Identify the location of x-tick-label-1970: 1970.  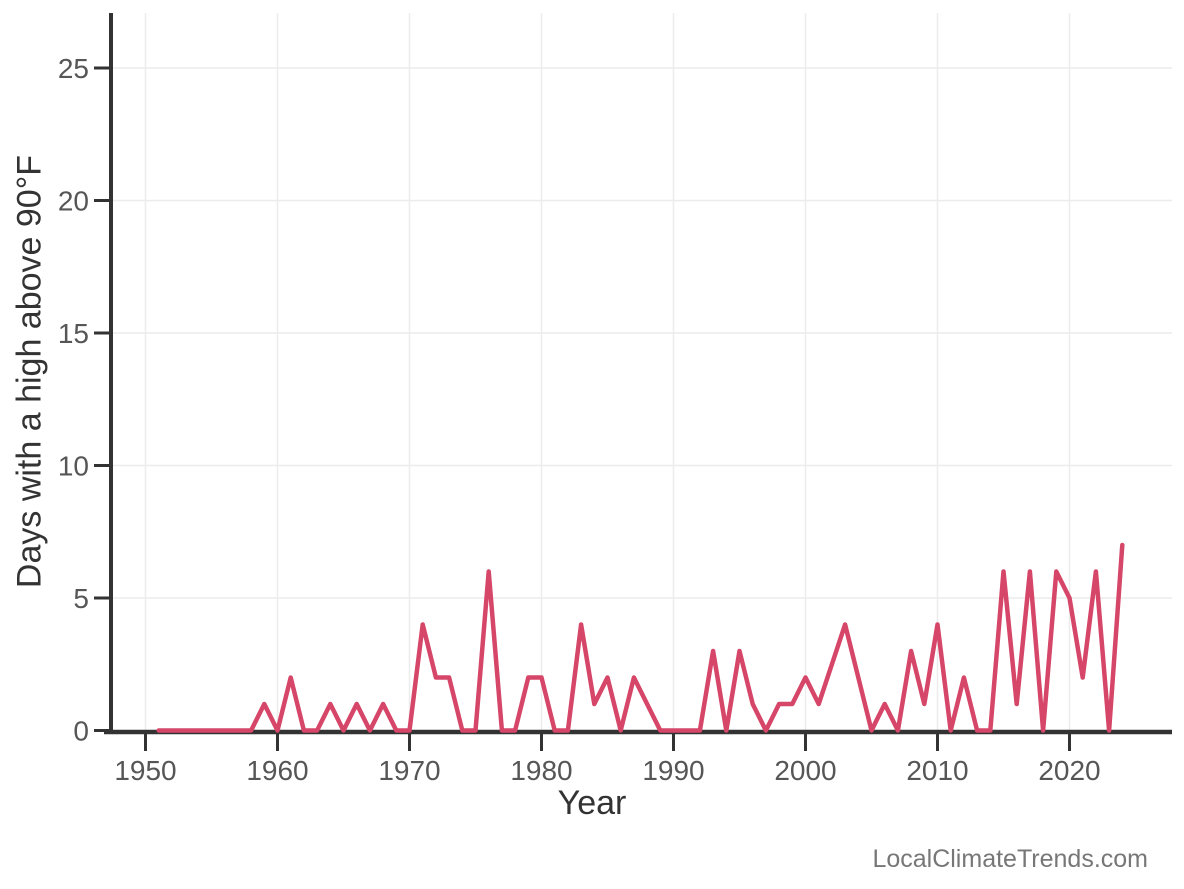
(409, 770).